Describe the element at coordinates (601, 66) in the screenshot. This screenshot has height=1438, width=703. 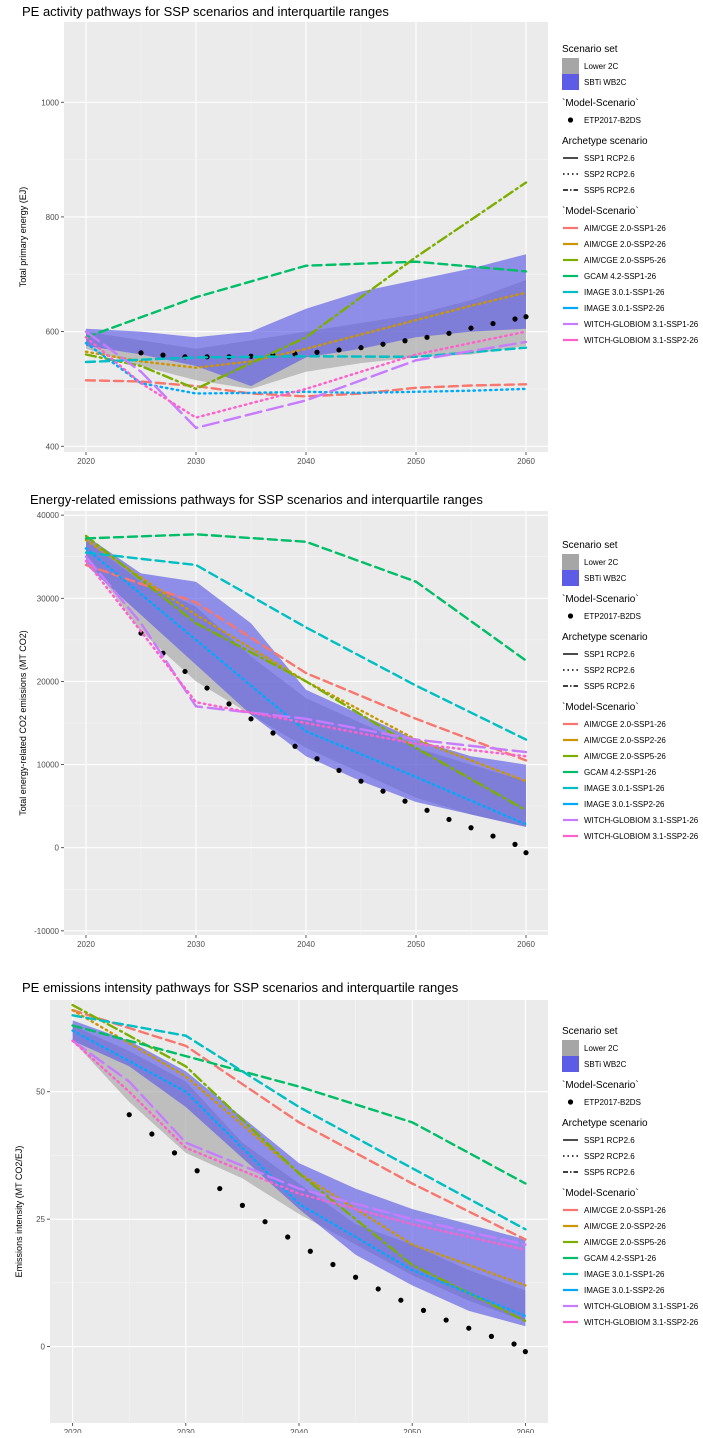
I see `legend-label: Lower 2C` at that location.